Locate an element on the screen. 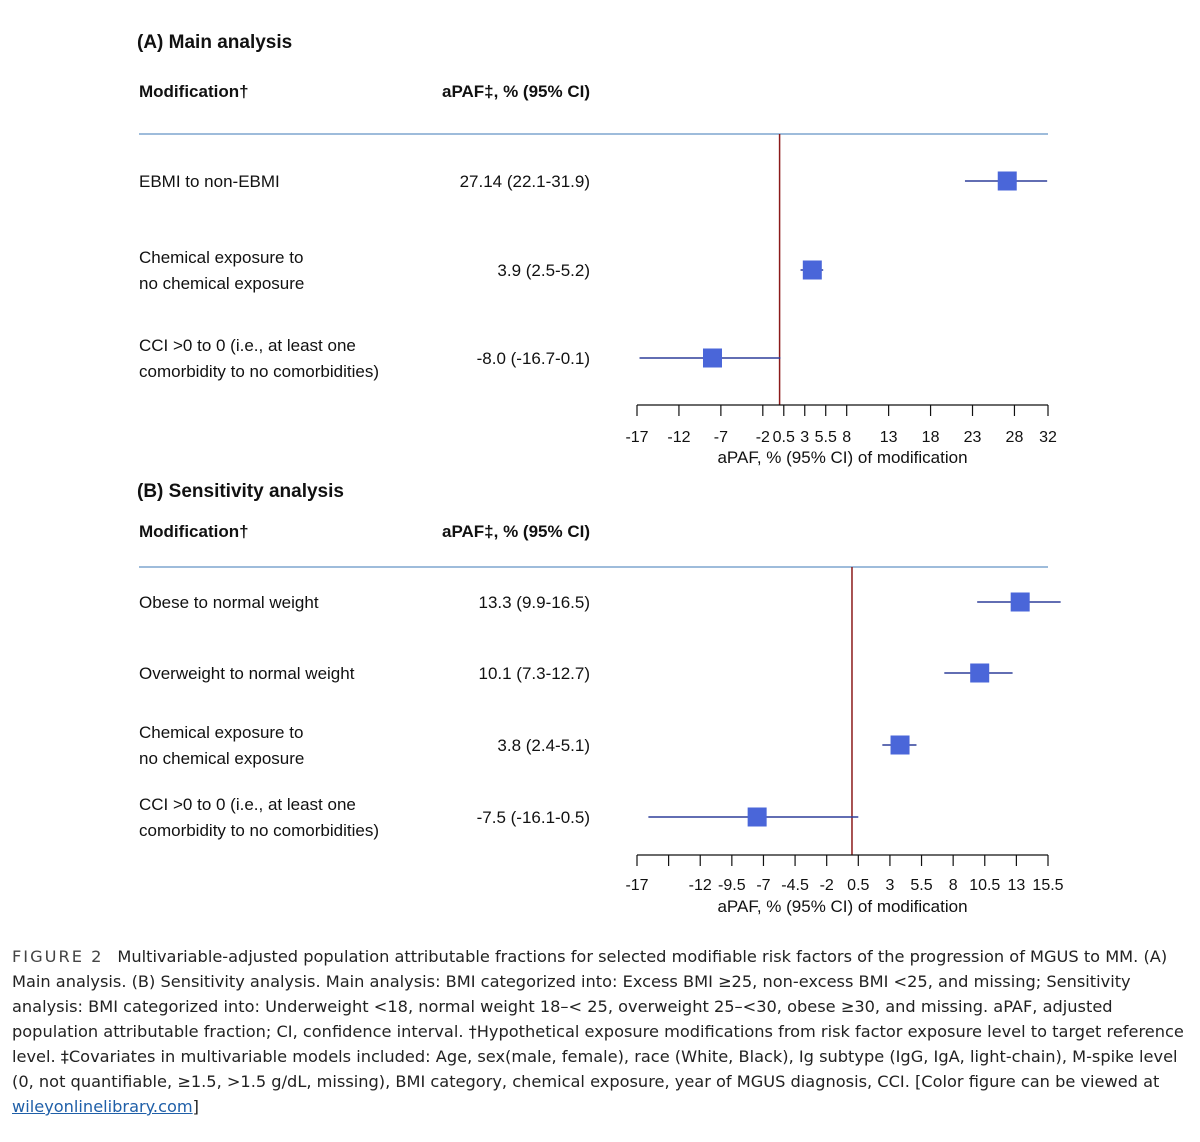  panel-title: (A) Main analysis is located at coordinates (214, 42).